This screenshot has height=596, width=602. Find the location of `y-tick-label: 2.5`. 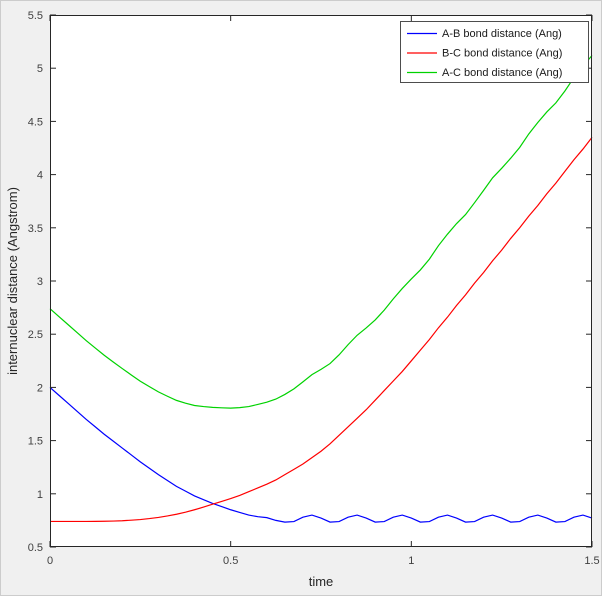

y-tick-label: 2.5 is located at coordinates (35, 335).